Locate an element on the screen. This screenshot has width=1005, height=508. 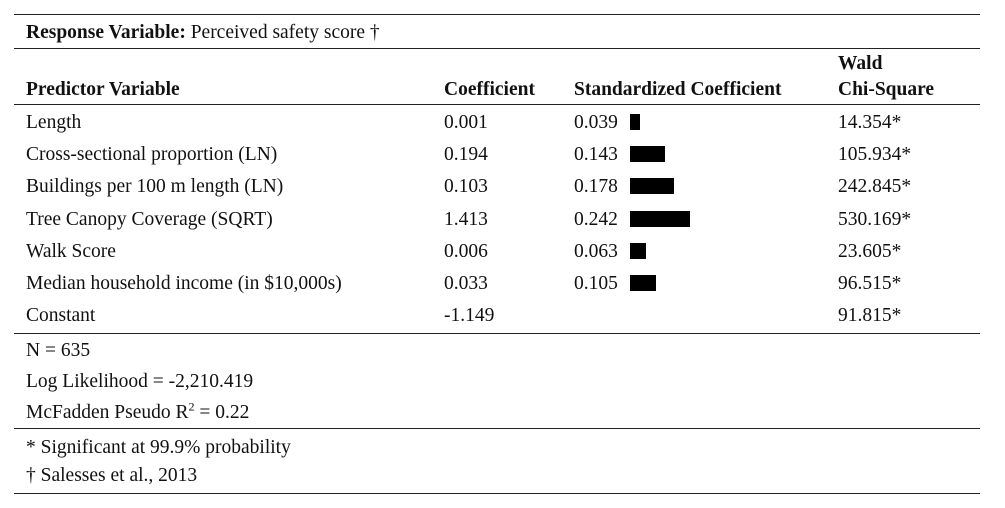
predictor-cell: Median household income (in $10,000s) is located at coordinates (184, 283).